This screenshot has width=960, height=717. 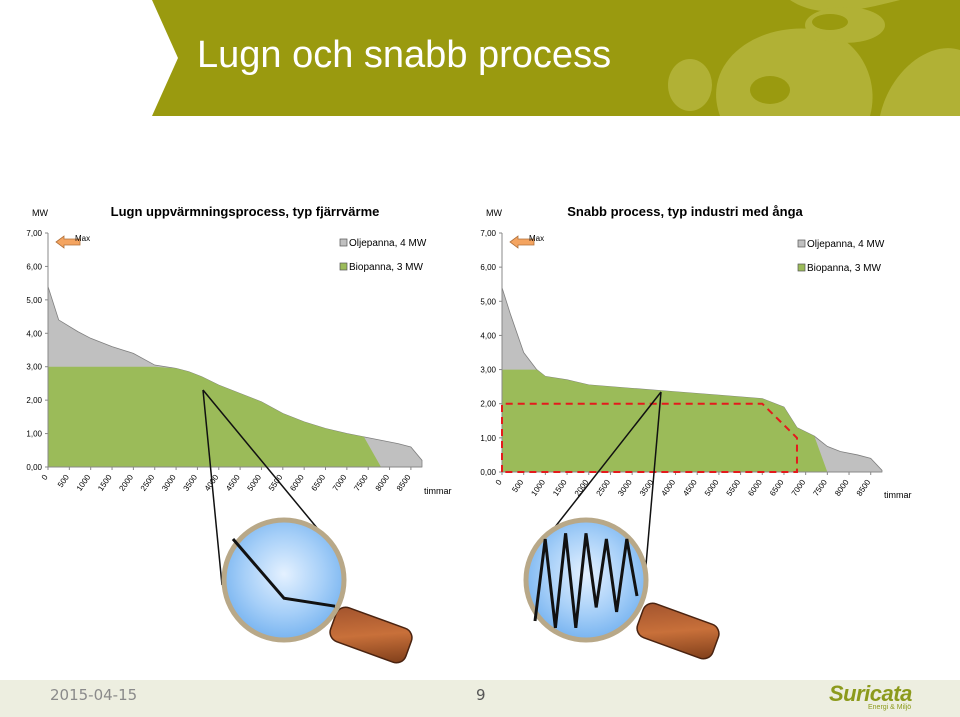 I want to click on magnifier-left, so click(x=307, y=526).